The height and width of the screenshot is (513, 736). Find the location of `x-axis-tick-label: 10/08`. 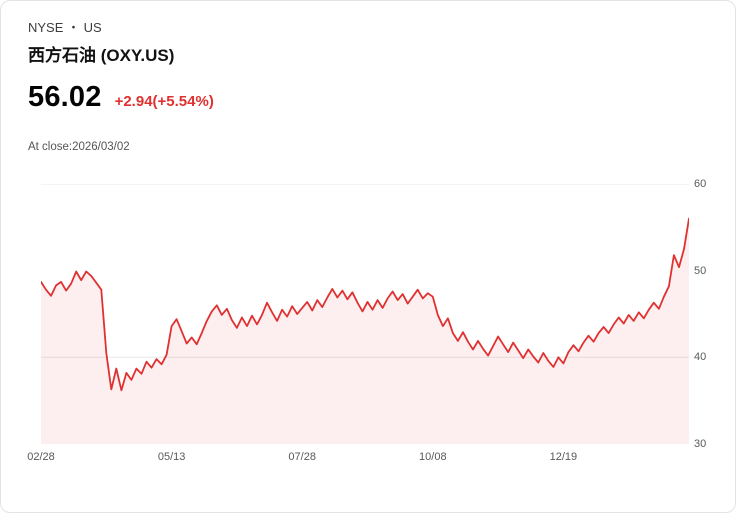

x-axis-tick-label: 10/08 is located at coordinates (433, 457).